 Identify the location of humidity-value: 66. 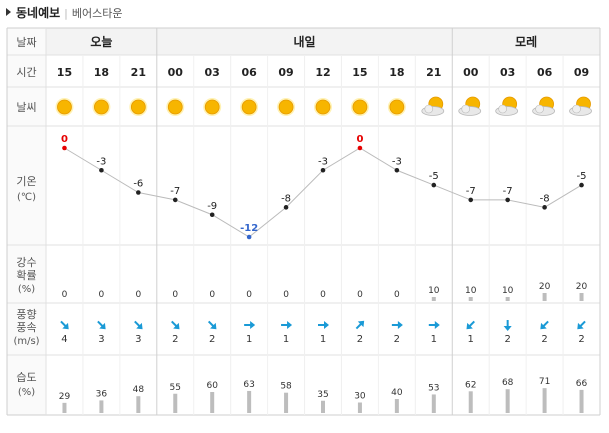
(582, 384).